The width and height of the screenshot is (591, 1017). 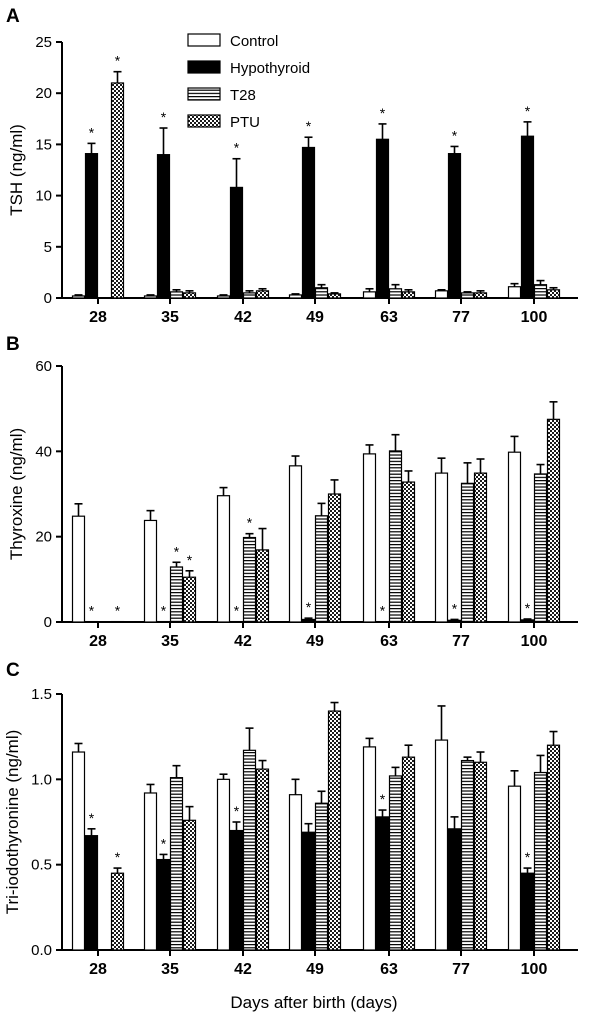 I want to click on y-tick-label: 40, so click(x=43, y=451).